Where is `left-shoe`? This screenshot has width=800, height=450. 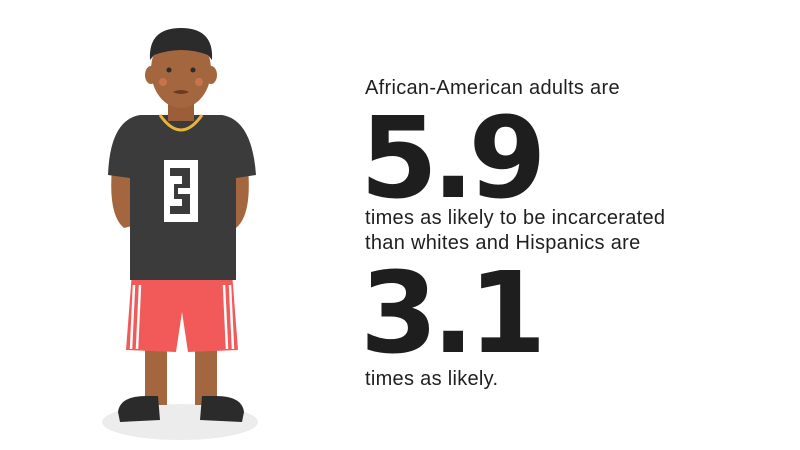
left-shoe is located at coordinates (139, 409).